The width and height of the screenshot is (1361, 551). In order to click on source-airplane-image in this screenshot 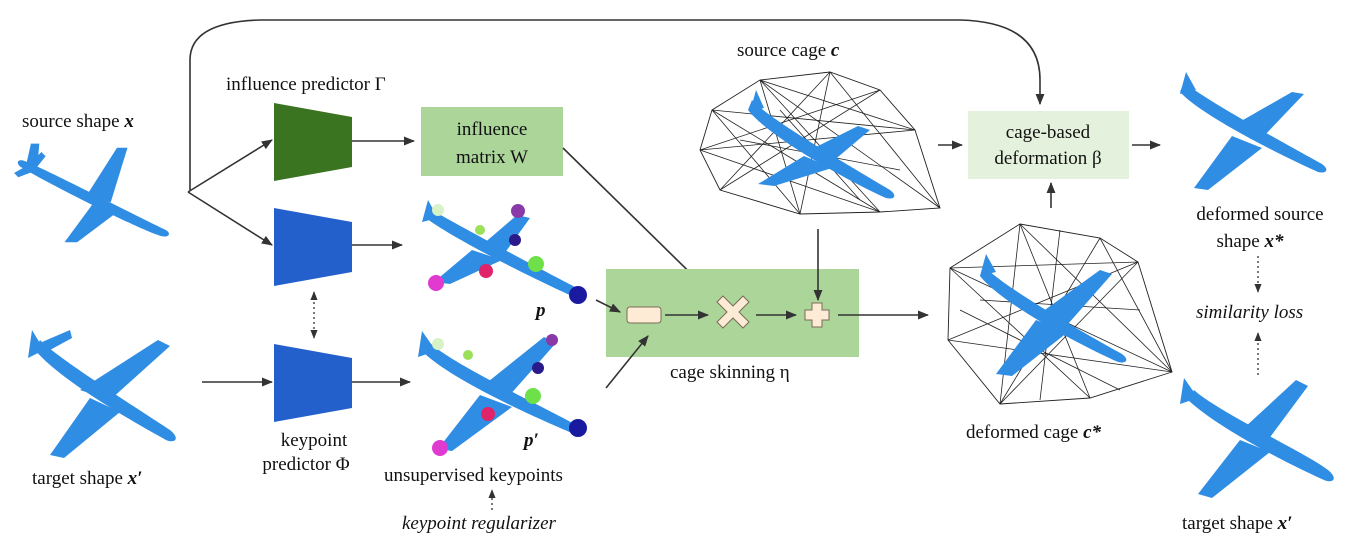, I will do `click(91, 193)`.